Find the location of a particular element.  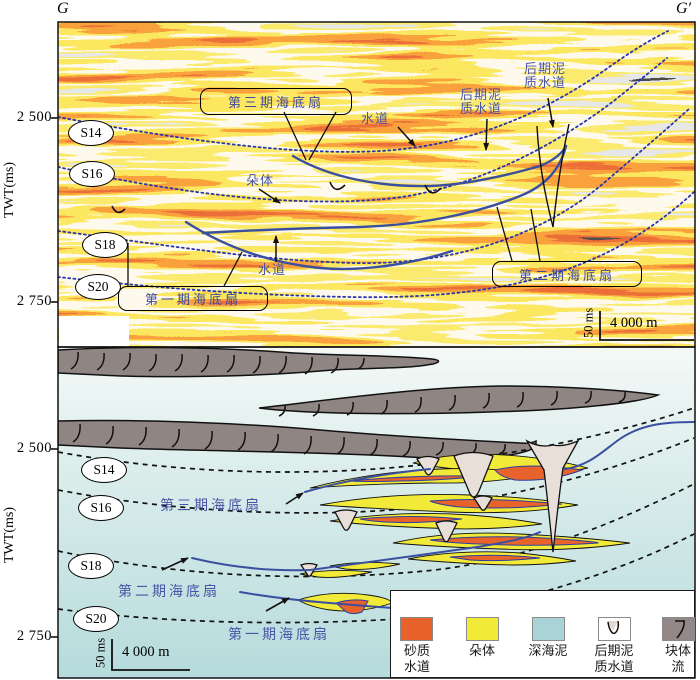

legend-swatch-sandy-channel is located at coordinates (416, 629).